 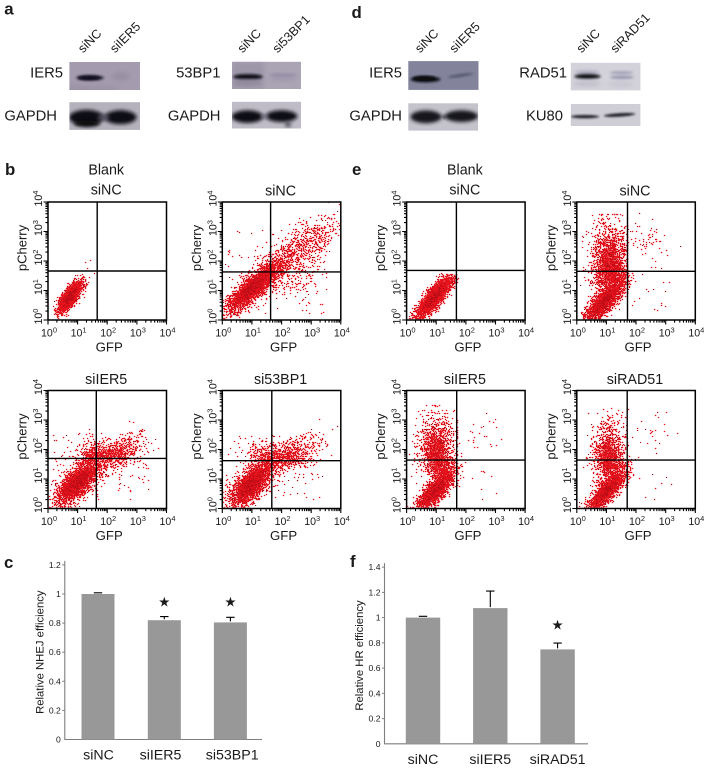 I want to click on svg-text: Relative HR efficiency, so click(x=360, y=655).